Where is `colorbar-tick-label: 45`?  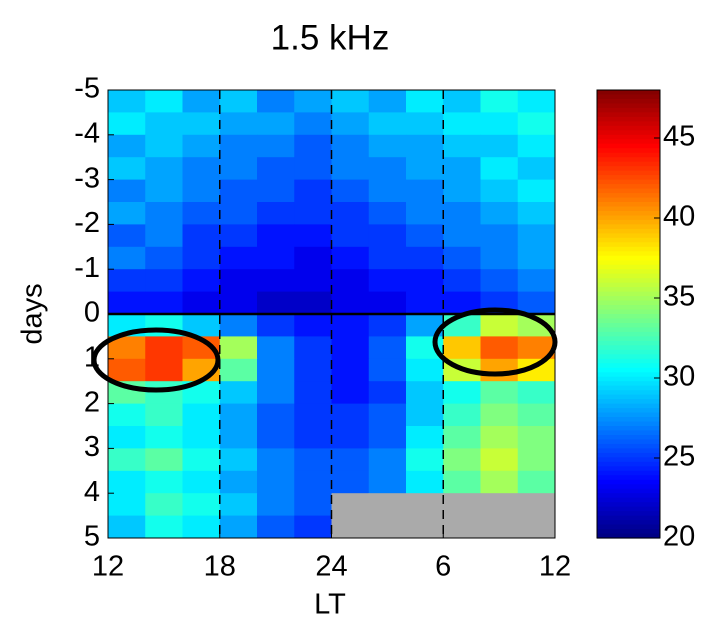 colorbar-tick-label: 45 is located at coordinates (679, 137).